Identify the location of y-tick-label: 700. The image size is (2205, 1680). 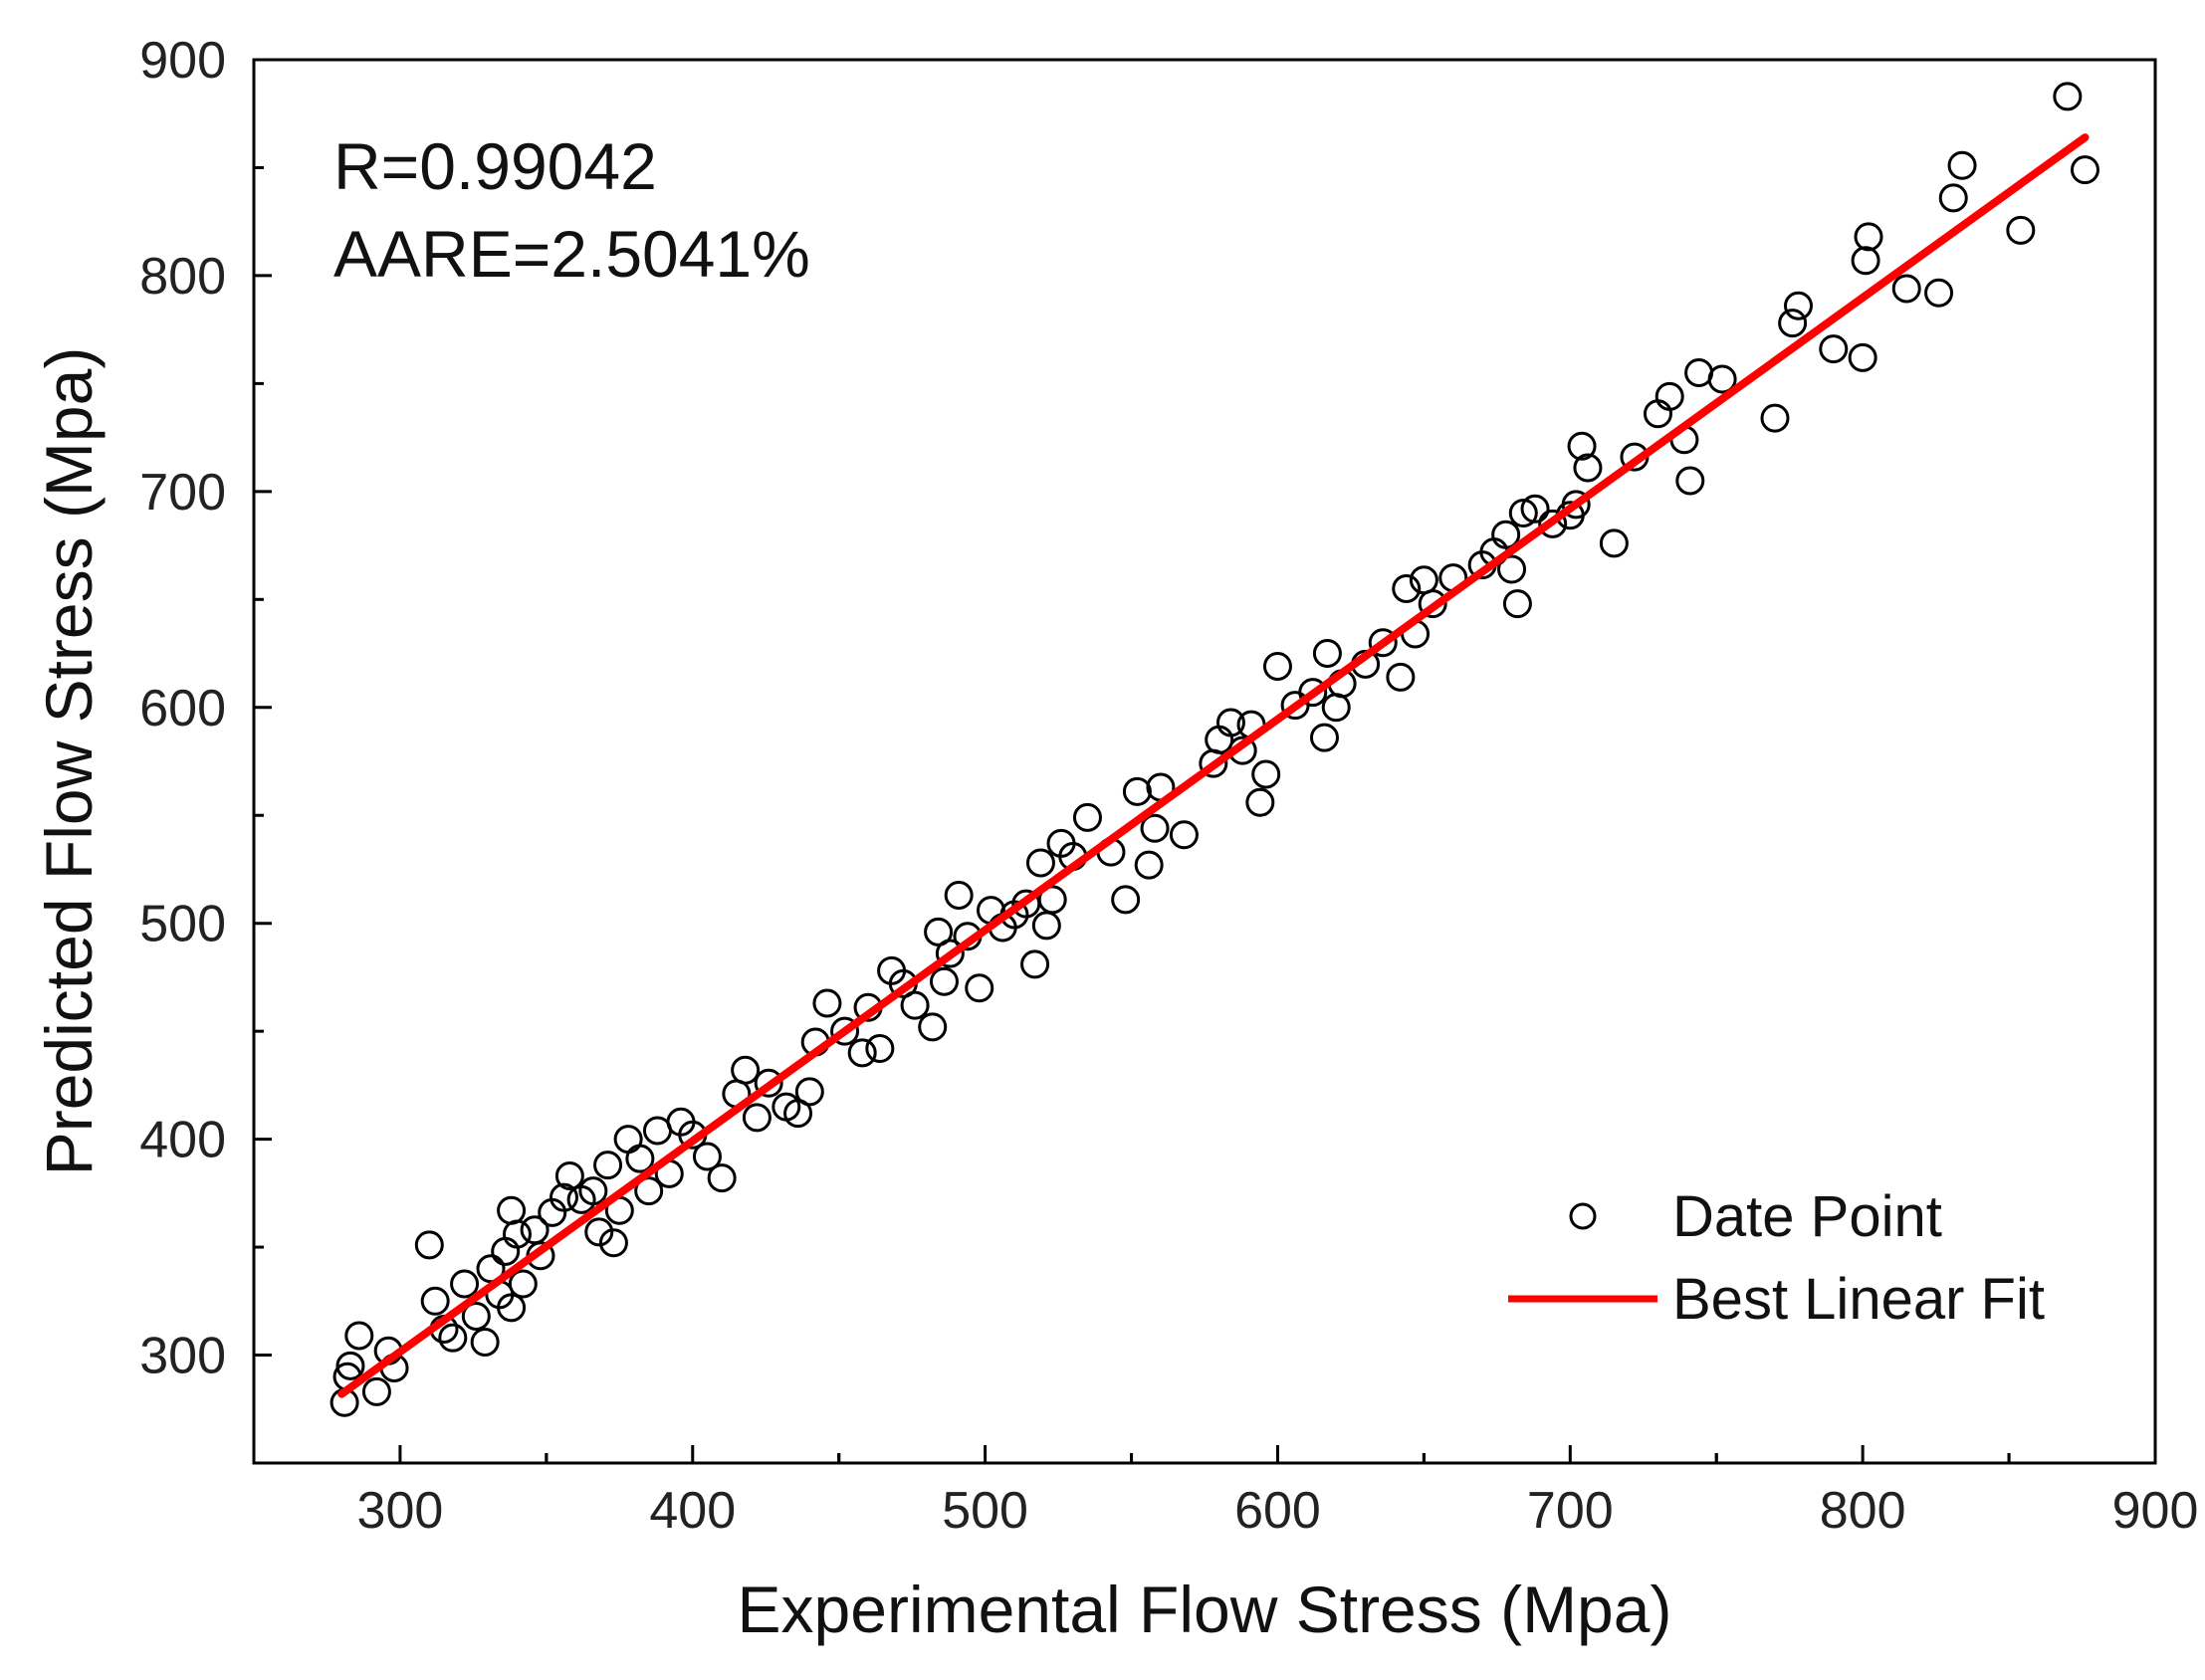
(182, 493).